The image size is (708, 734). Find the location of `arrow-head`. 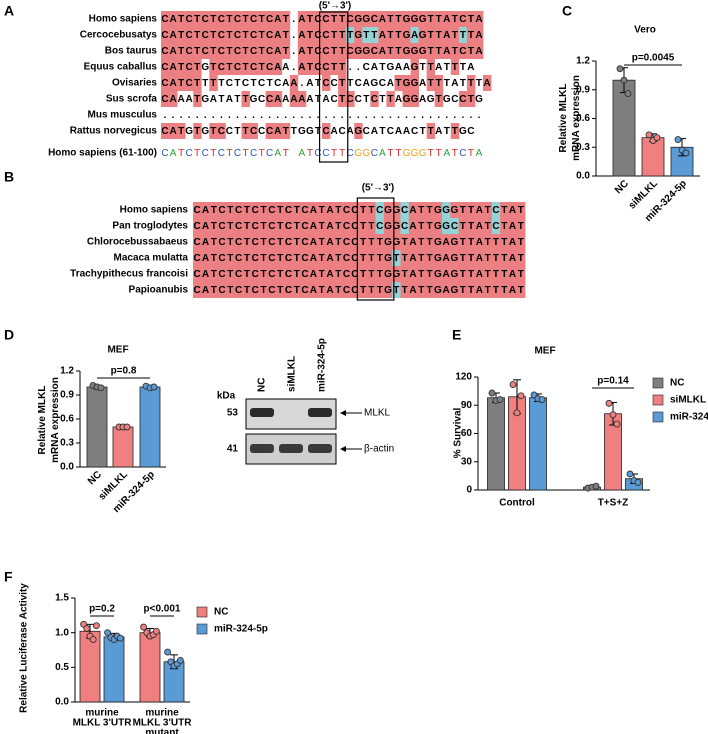

arrow-head is located at coordinates (343, 449).